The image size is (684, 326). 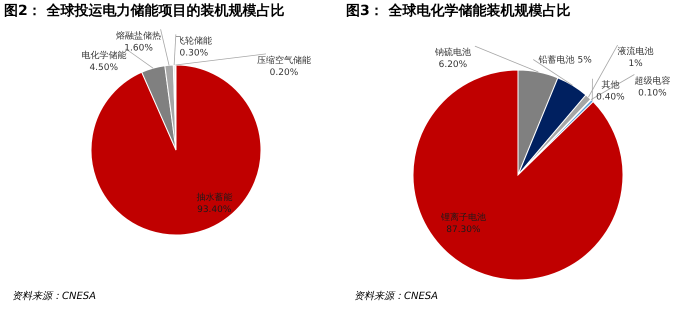 What do you see at coordinates (103, 55) in the screenshot?
I see `slice-label: 电化学储能` at bounding box center [103, 55].